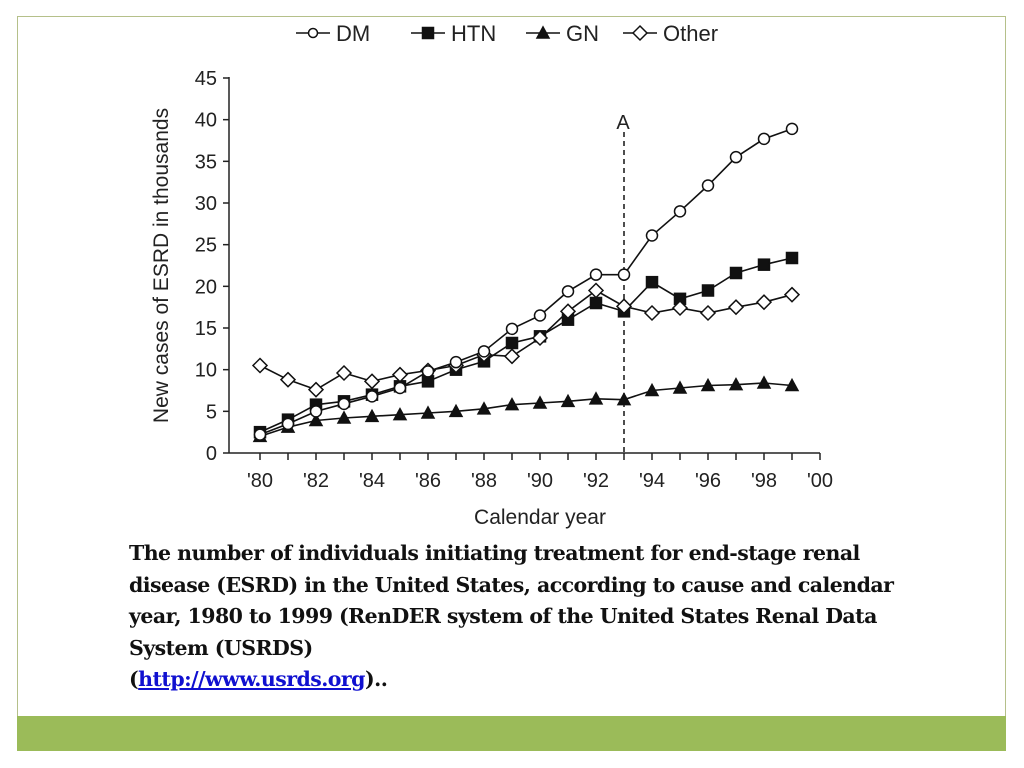 The image size is (1024, 768). I want to click on caption-open-paren: (, so click(134, 679).